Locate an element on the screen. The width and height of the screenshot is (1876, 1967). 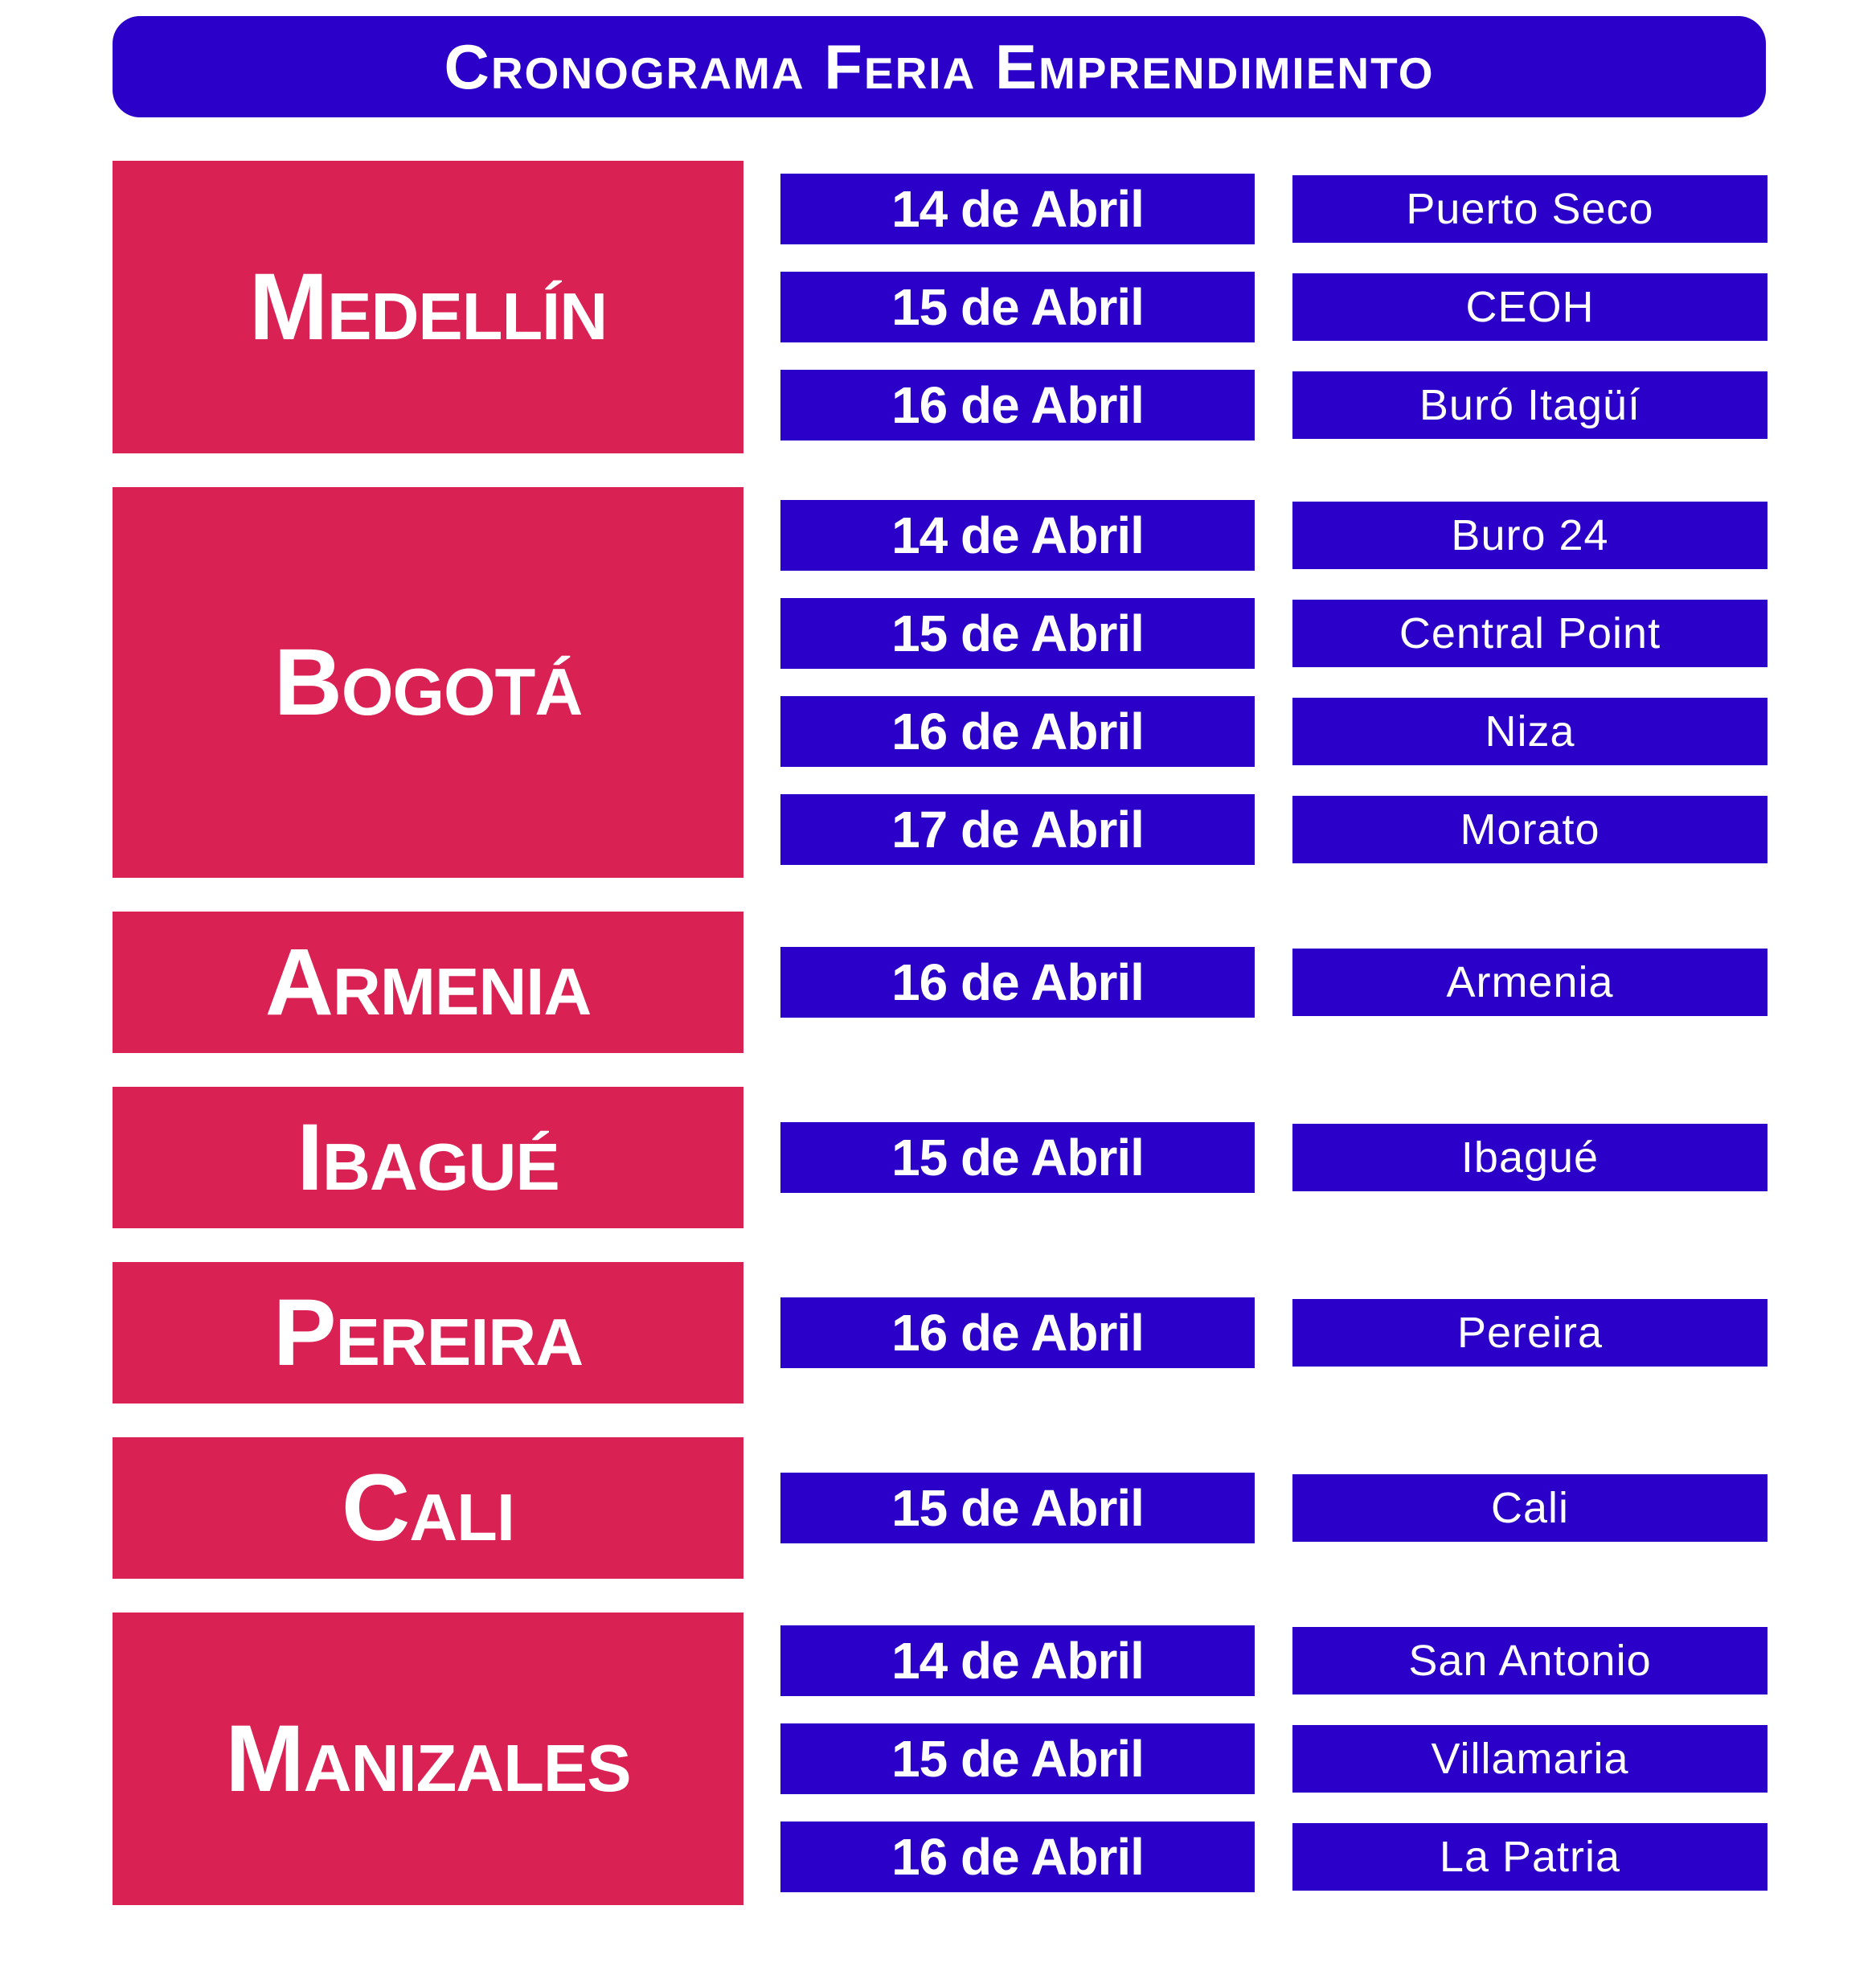
city-box: Cali is located at coordinates (428, 1508).